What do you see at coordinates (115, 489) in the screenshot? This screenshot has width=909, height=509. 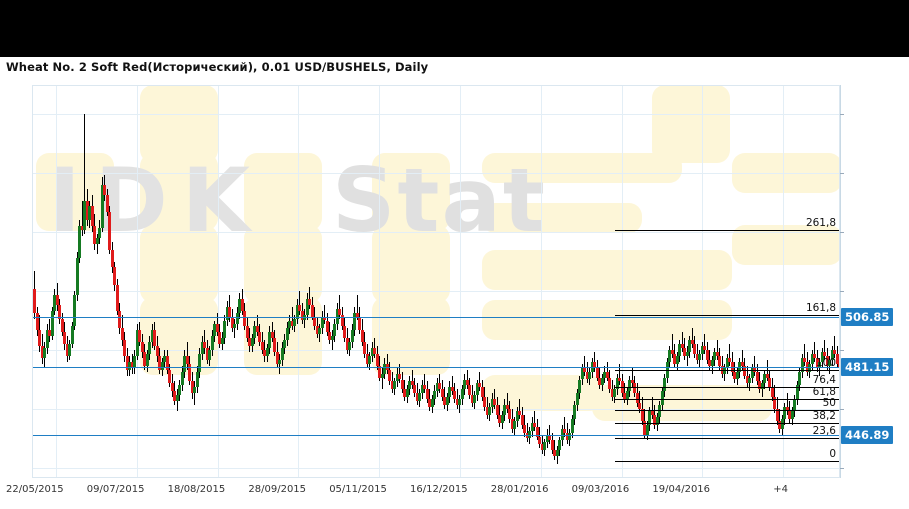 I see `x-axis-tick-label: 09/07/2015` at bounding box center [115, 489].